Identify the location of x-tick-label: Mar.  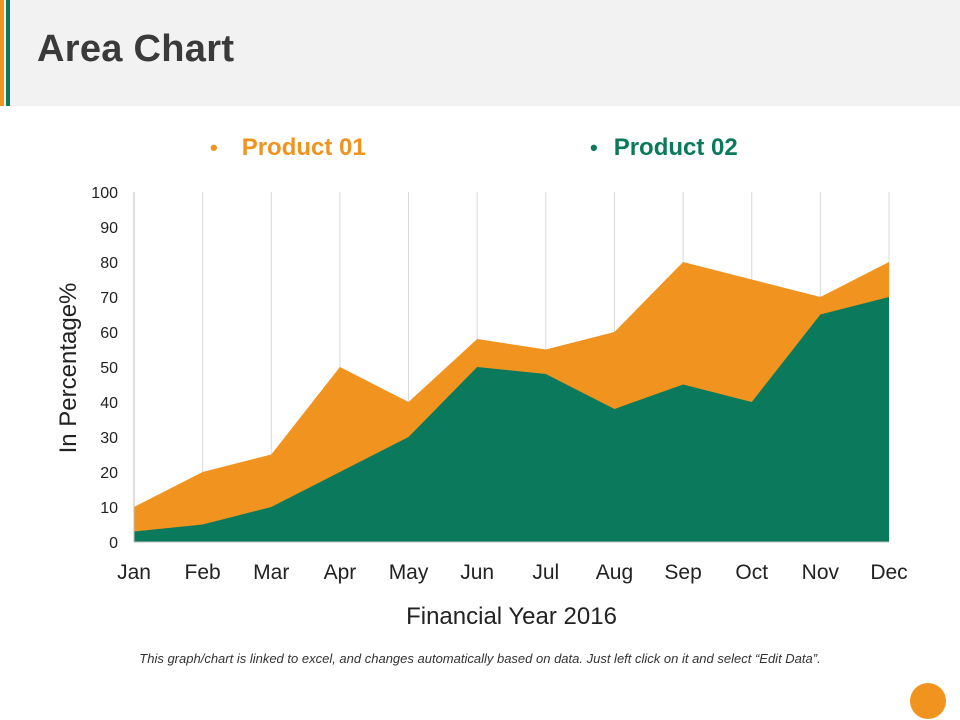
(271, 572).